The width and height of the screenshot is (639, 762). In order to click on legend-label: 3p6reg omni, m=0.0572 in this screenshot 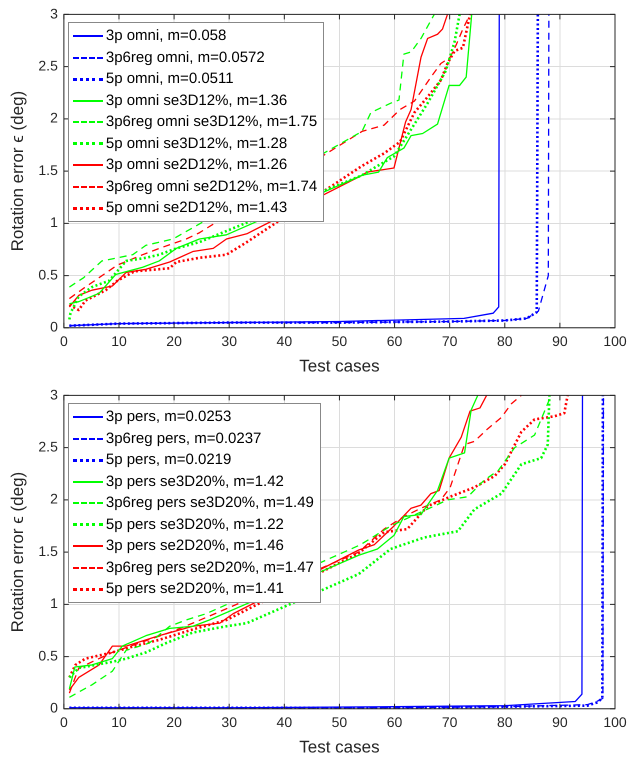, I will do `click(185, 58)`.